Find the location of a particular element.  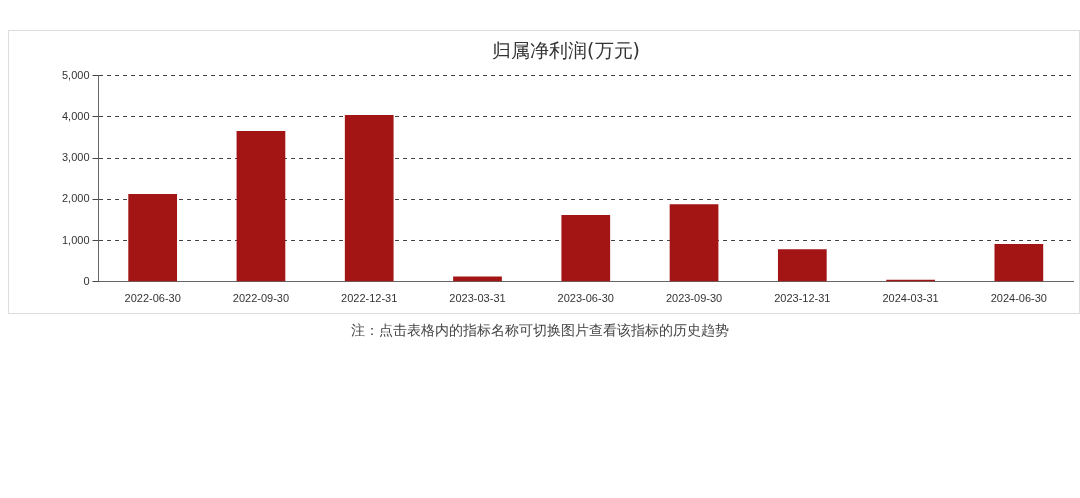

x-tick-label: 2023-03-31 is located at coordinates (477, 298).